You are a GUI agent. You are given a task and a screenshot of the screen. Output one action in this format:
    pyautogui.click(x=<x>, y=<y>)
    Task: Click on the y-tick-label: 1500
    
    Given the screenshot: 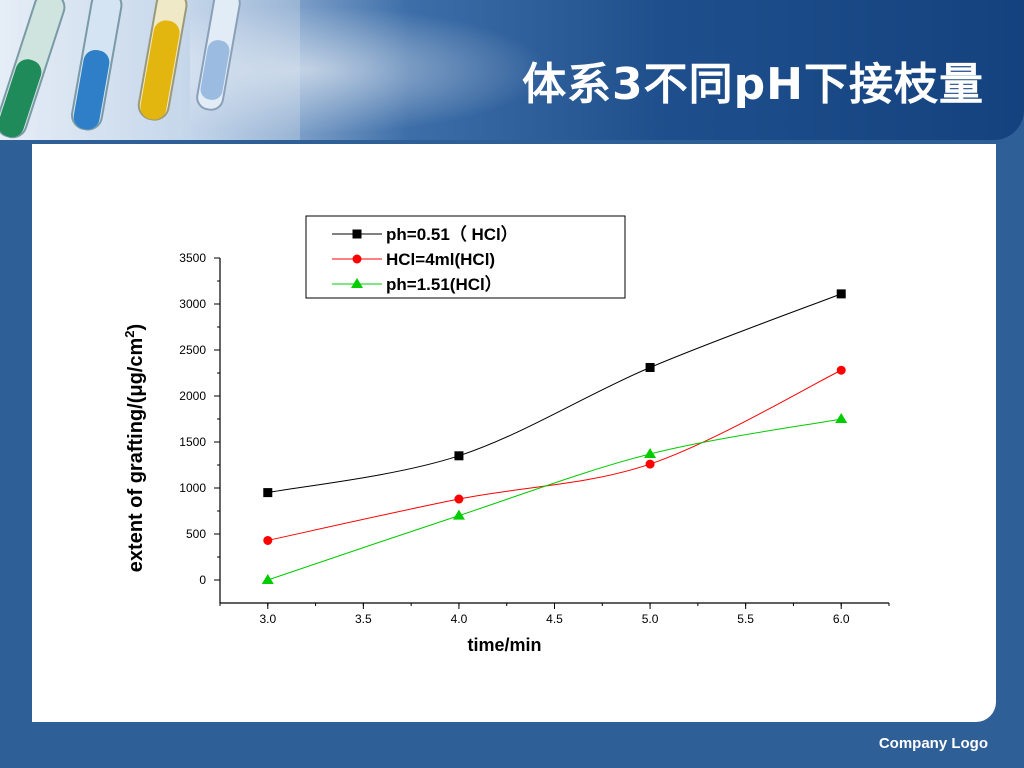 What is the action you would take?
    pyautogui.click(x=192, y=442)
    